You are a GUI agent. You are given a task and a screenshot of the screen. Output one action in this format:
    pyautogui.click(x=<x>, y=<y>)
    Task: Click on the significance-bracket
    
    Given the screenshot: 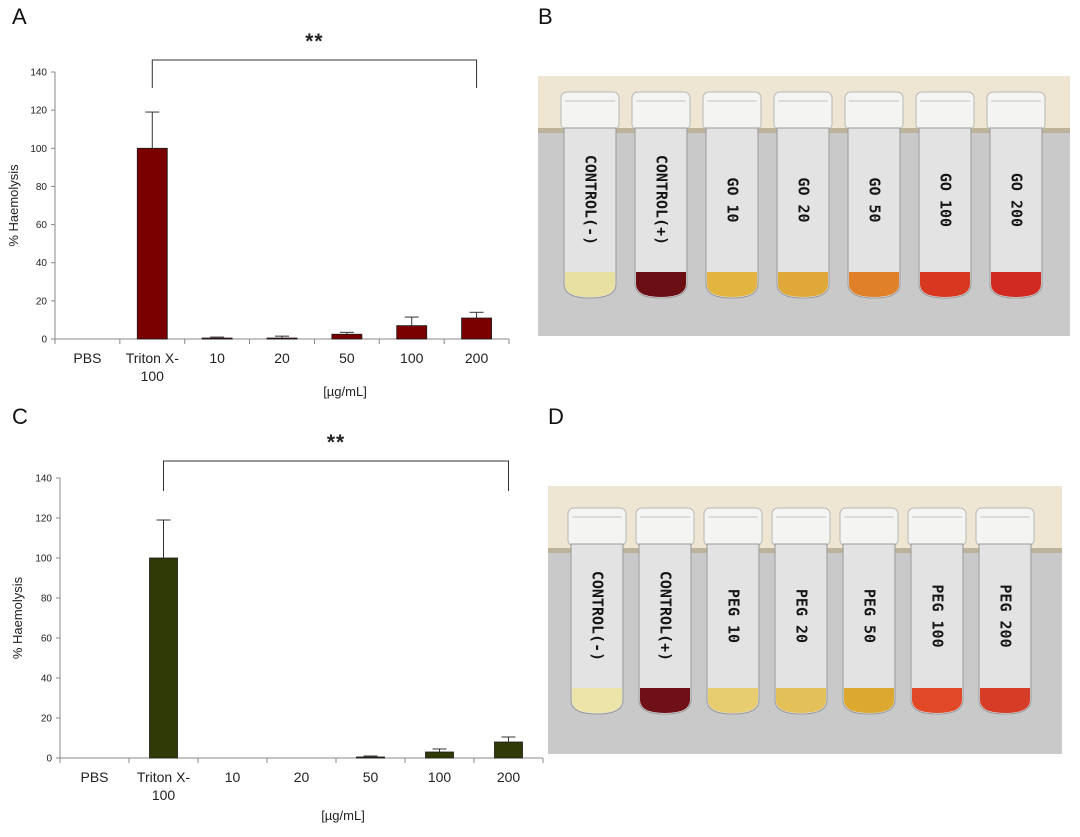 What is the action you would take?
    pyautogui.click(x=314, y=73)
    